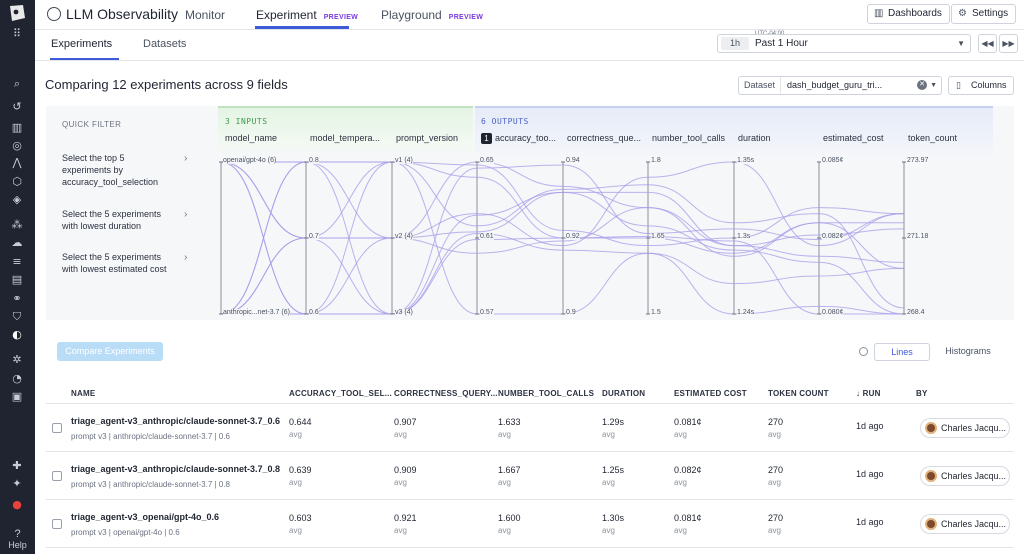 This screenshot has width=1024, height=554. Describe the element at coordinates (984, 14) in the screenshot. I see `settings-button: ⚙ Settings` at that location.